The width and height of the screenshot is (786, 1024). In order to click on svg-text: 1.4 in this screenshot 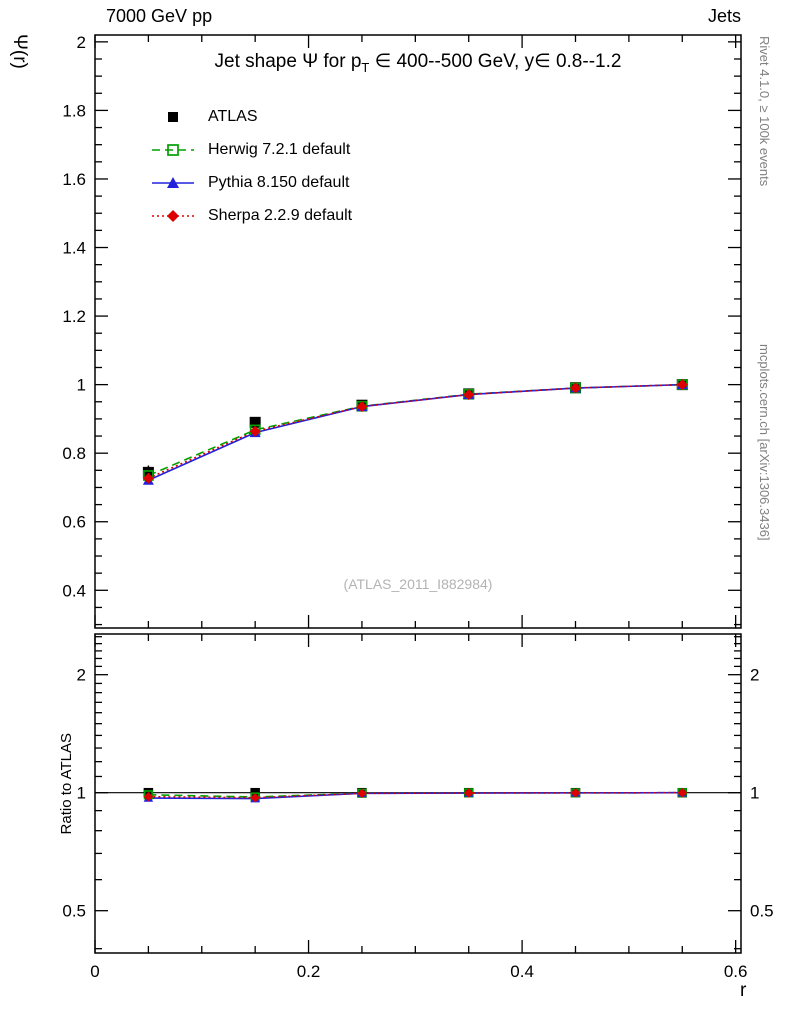, I will do `click(74, 248)`.